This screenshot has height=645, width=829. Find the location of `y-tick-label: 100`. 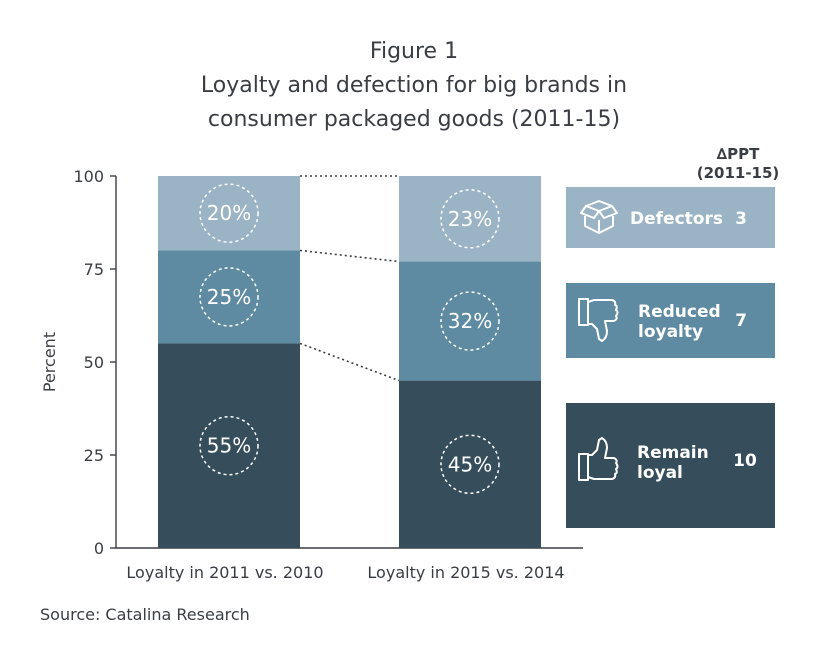

y-tick-label: 100 is located at coordinates (88, 176).